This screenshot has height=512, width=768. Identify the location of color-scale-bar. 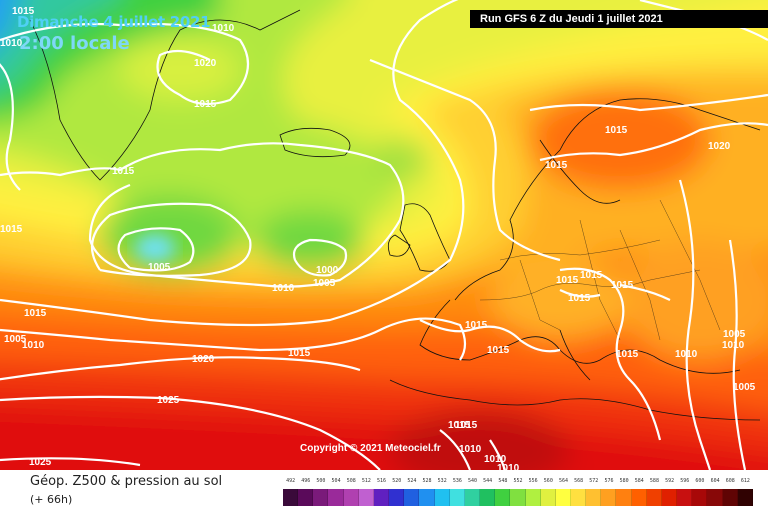
(518, 497).